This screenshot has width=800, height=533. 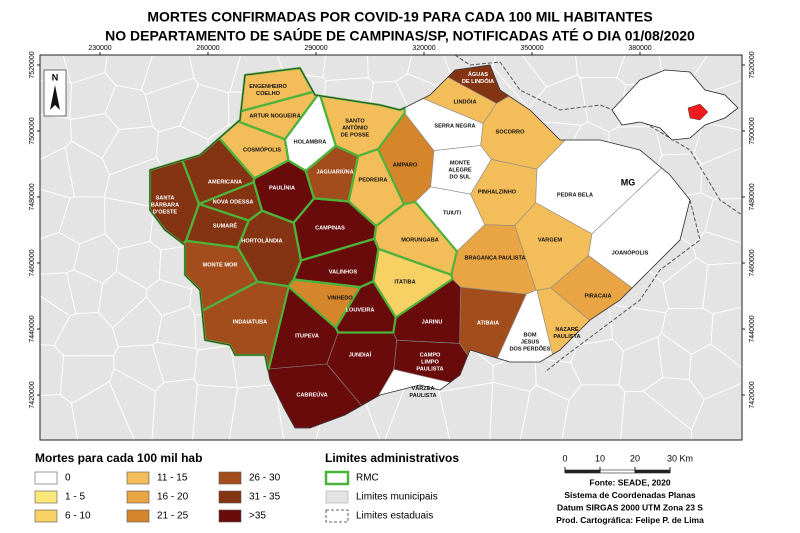 I want to click on municipality-label: DE POSSE, so click(x=355, y=135).